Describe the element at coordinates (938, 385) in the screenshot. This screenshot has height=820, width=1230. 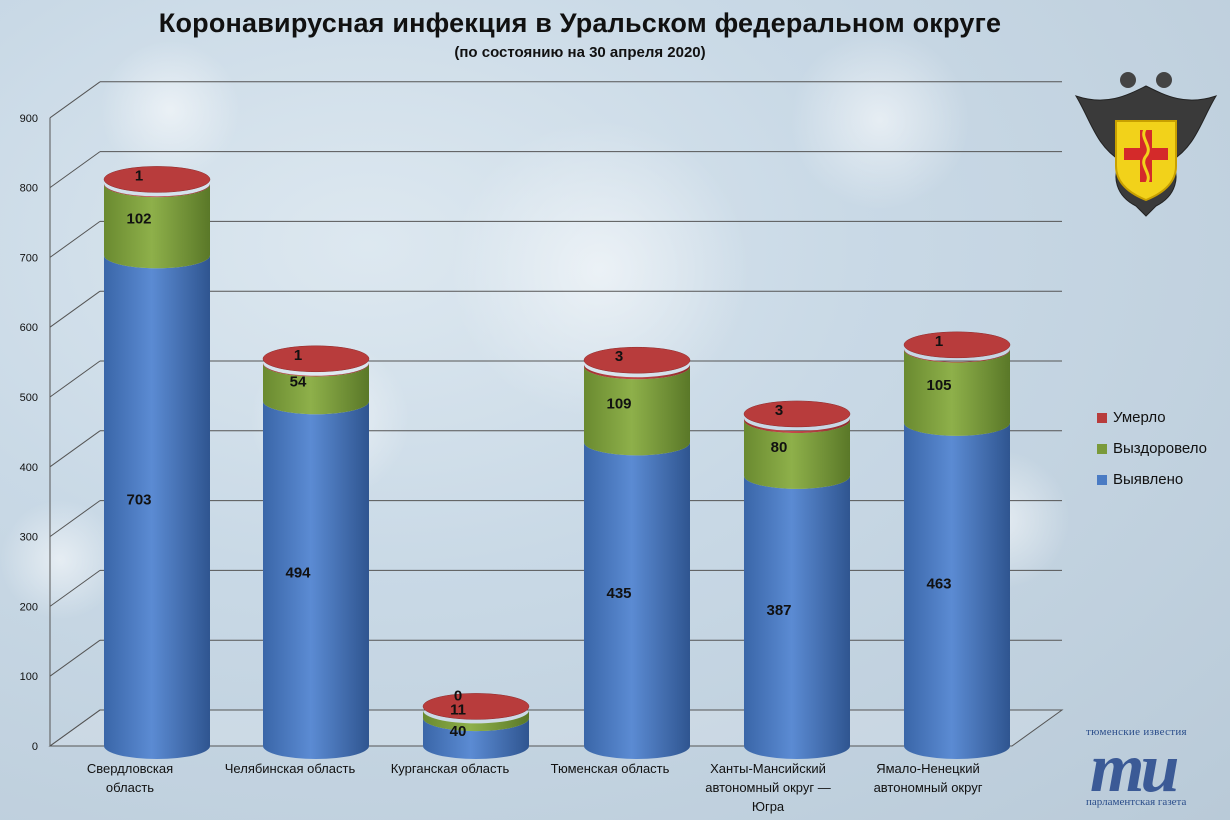
I see `data-label-recovered: 105` at that location.